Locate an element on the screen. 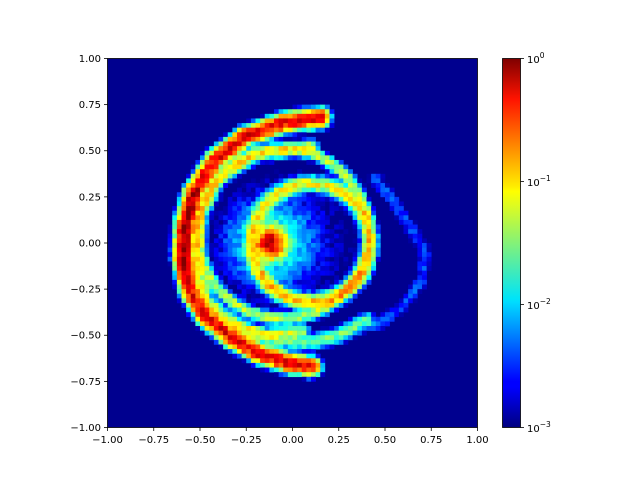  x-tick-label: −0.75 is located at coordinates (153, 440).